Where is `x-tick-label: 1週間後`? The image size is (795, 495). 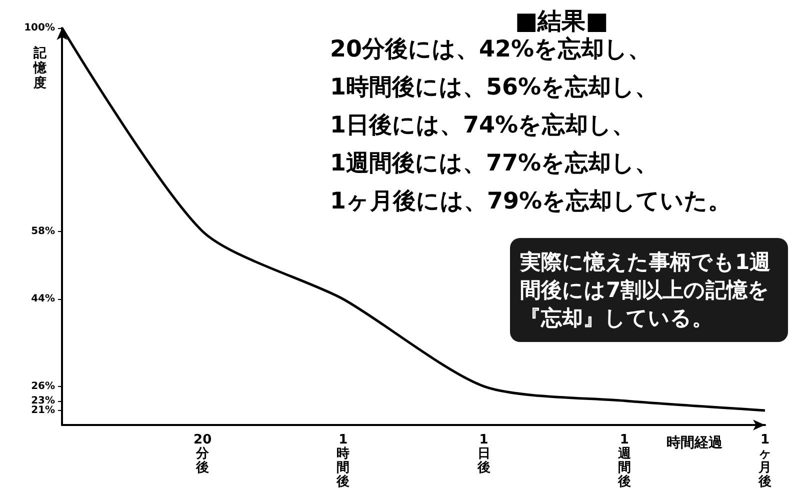
x-tick-label: 1週間後 is located at coordinates (624, 461).